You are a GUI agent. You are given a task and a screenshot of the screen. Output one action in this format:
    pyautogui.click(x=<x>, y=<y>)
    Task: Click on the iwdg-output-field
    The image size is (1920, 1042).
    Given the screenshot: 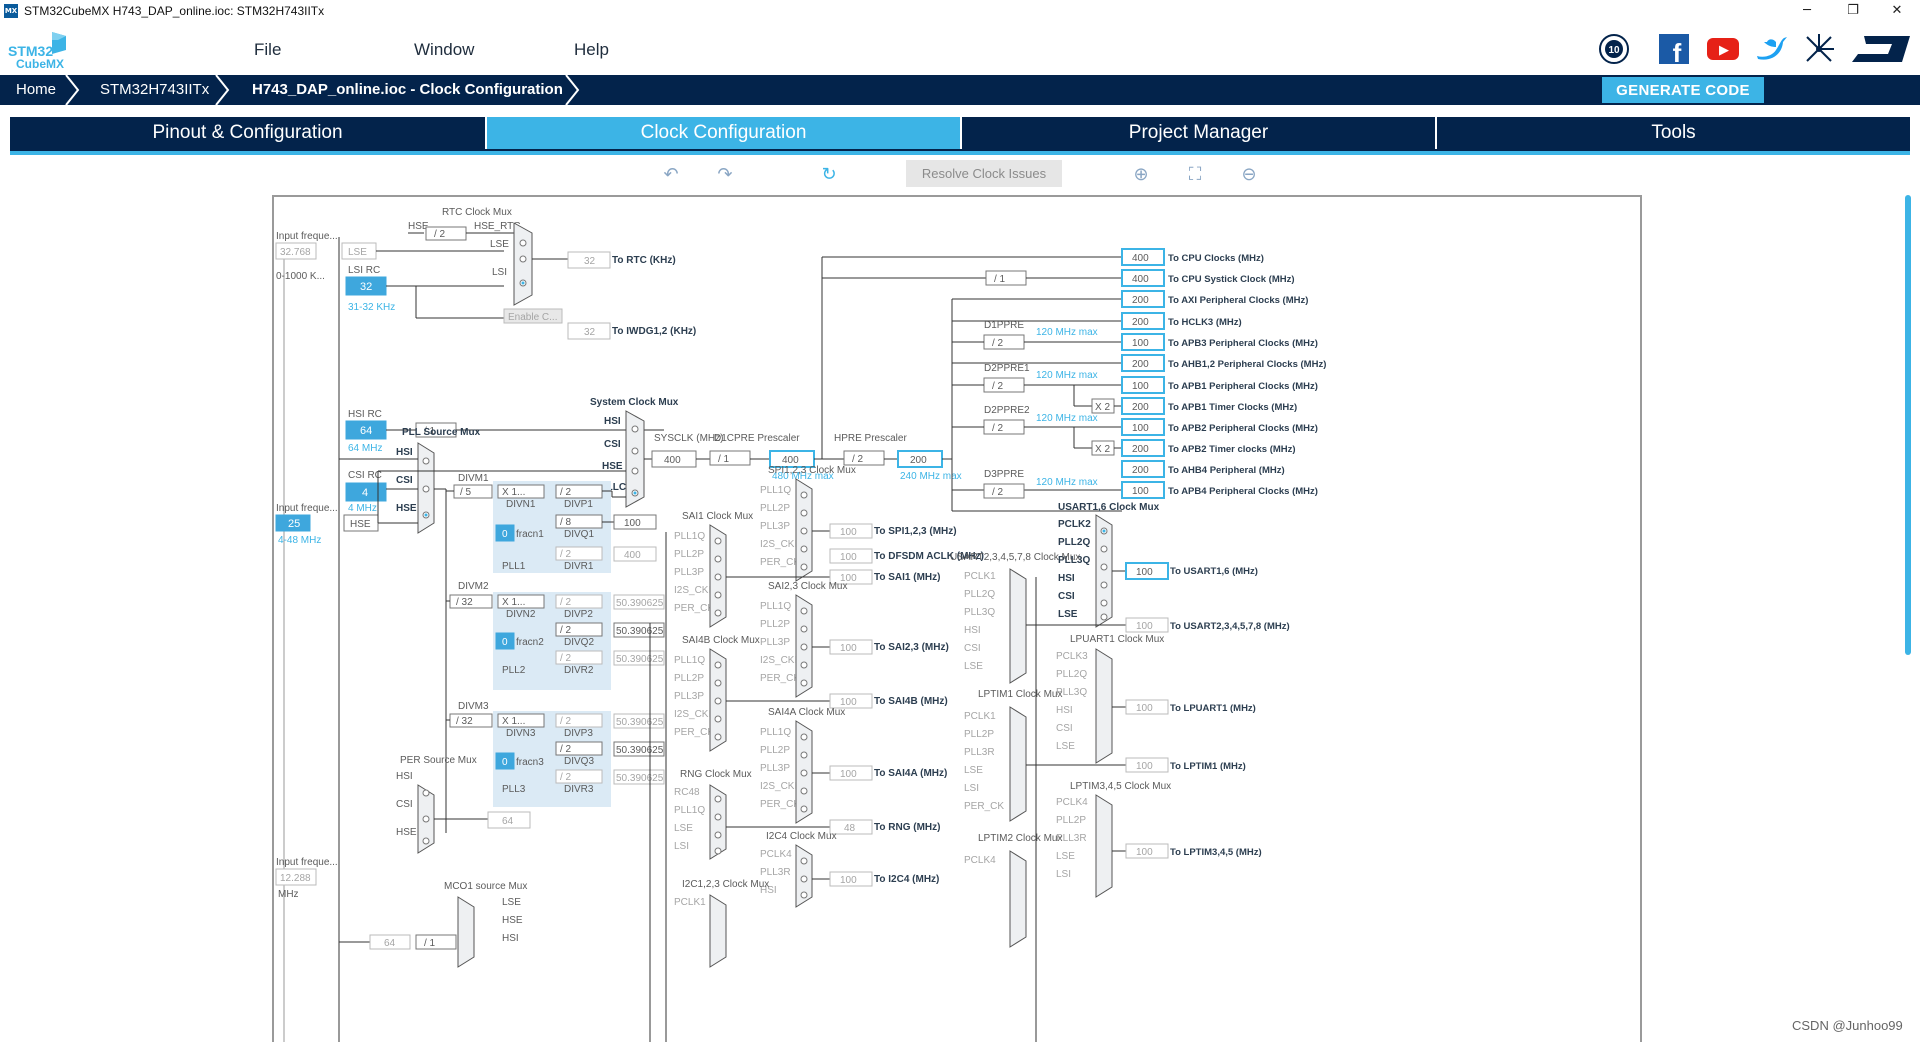 What is the action you would take?
    pyautogui.click(x=589, y=331)
    